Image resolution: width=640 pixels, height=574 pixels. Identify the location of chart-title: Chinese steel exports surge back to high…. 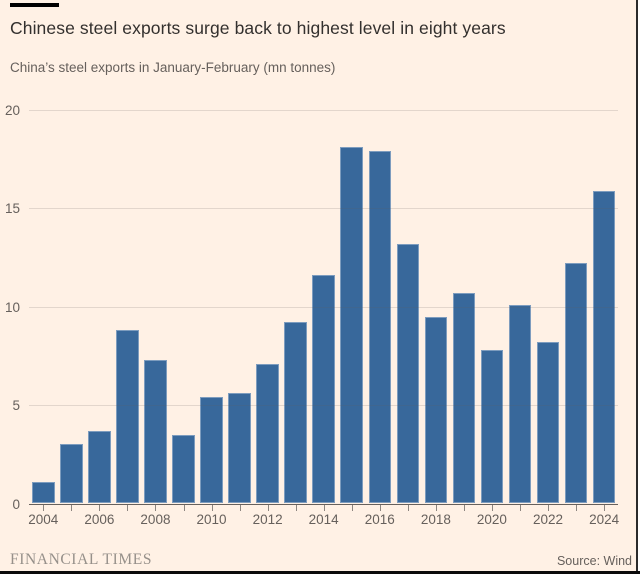
(258, 28).